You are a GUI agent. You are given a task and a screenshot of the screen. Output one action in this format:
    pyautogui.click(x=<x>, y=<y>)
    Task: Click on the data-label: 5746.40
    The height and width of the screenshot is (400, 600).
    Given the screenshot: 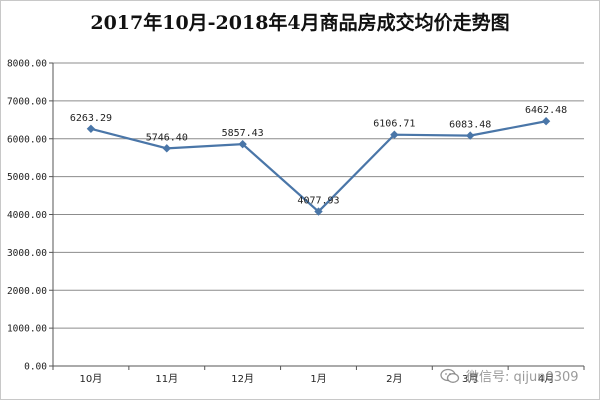 What is the action you would take?
    pyautogui.click(x=167, y=137)
    